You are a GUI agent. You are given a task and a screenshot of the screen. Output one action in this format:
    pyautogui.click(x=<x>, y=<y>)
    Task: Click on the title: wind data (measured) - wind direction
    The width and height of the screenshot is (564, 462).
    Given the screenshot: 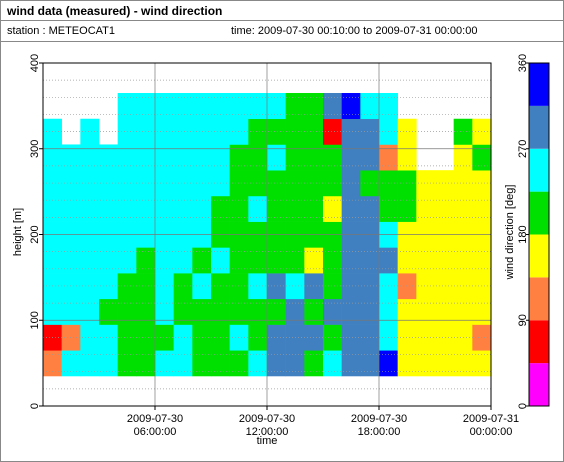 What is the action you would take?
    pyautogui.click(x=282, y=11)
    